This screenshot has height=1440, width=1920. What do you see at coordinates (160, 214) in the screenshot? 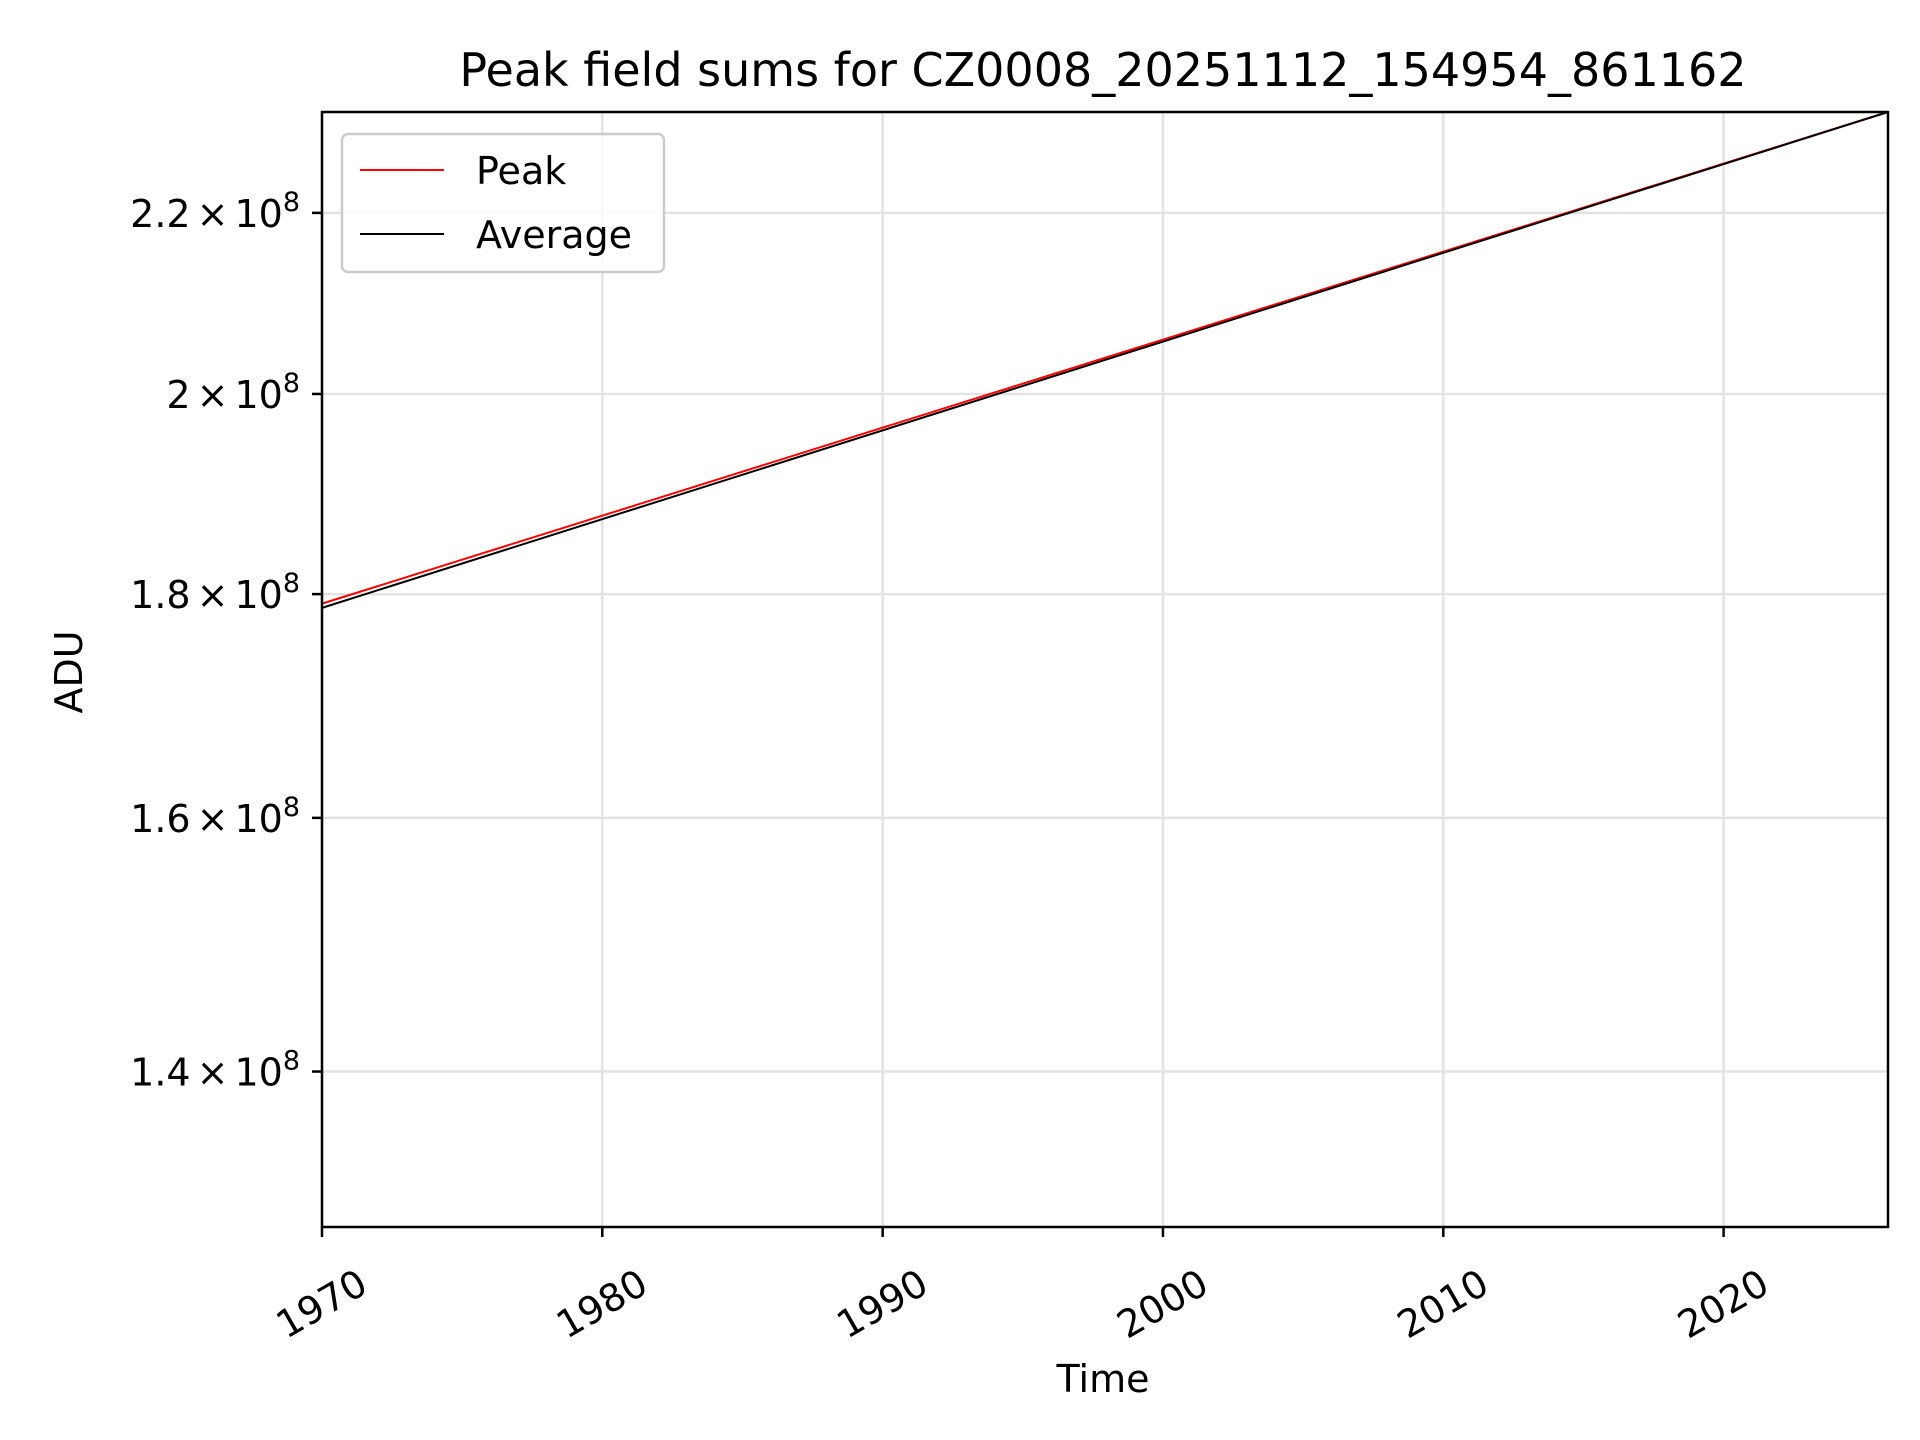
I see `y-tick-mantissa: 2.2` at bounding box center [160, 214].